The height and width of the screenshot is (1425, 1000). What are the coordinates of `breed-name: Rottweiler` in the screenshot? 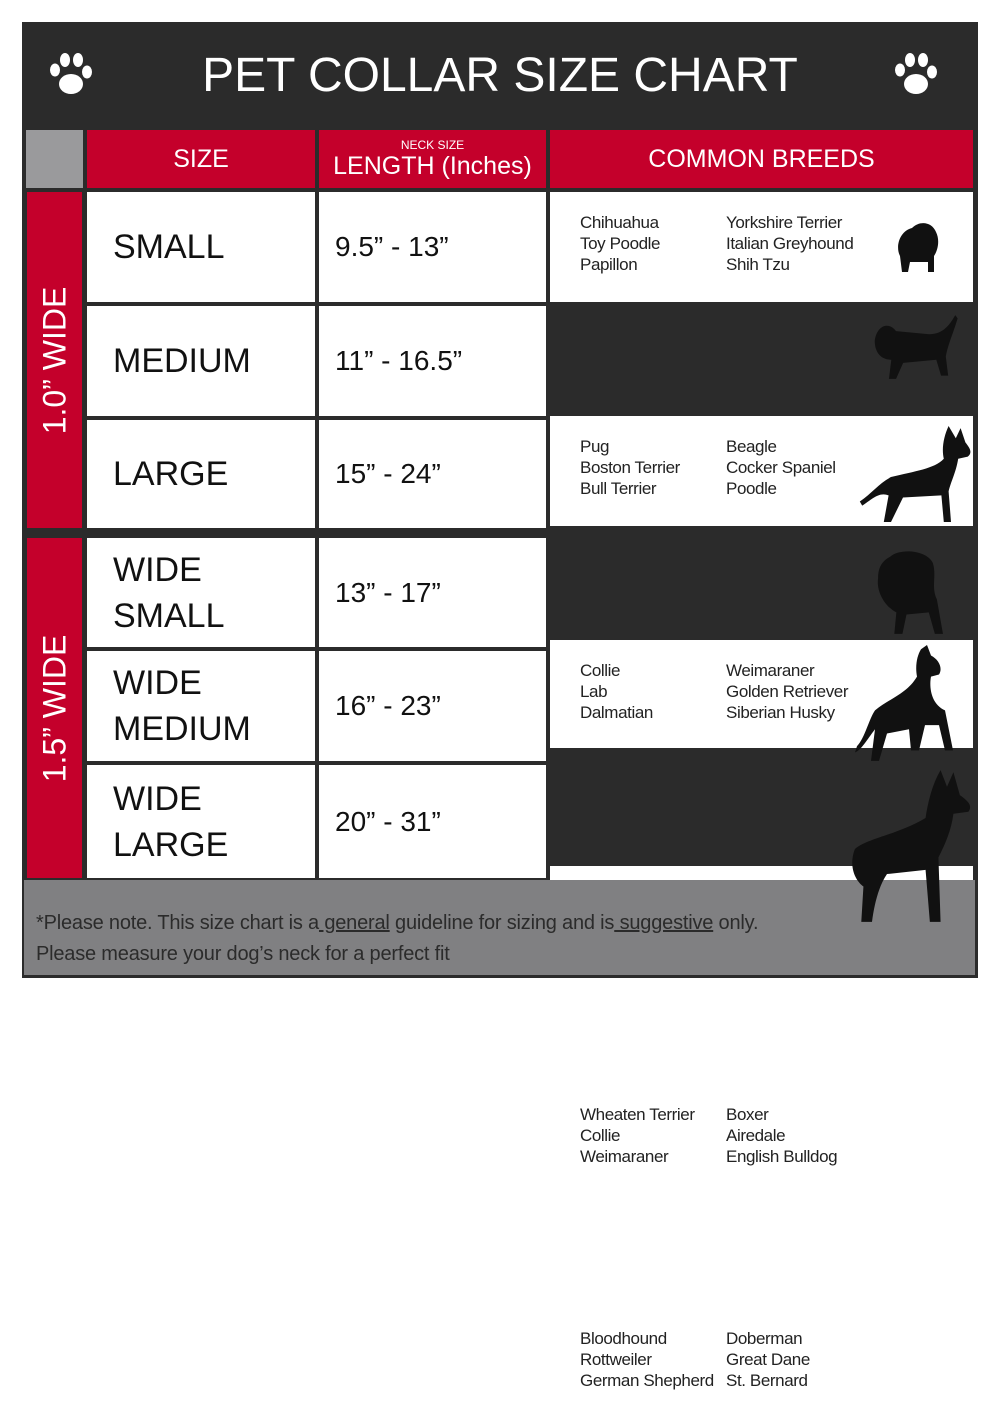 It's located at (616, 1359).